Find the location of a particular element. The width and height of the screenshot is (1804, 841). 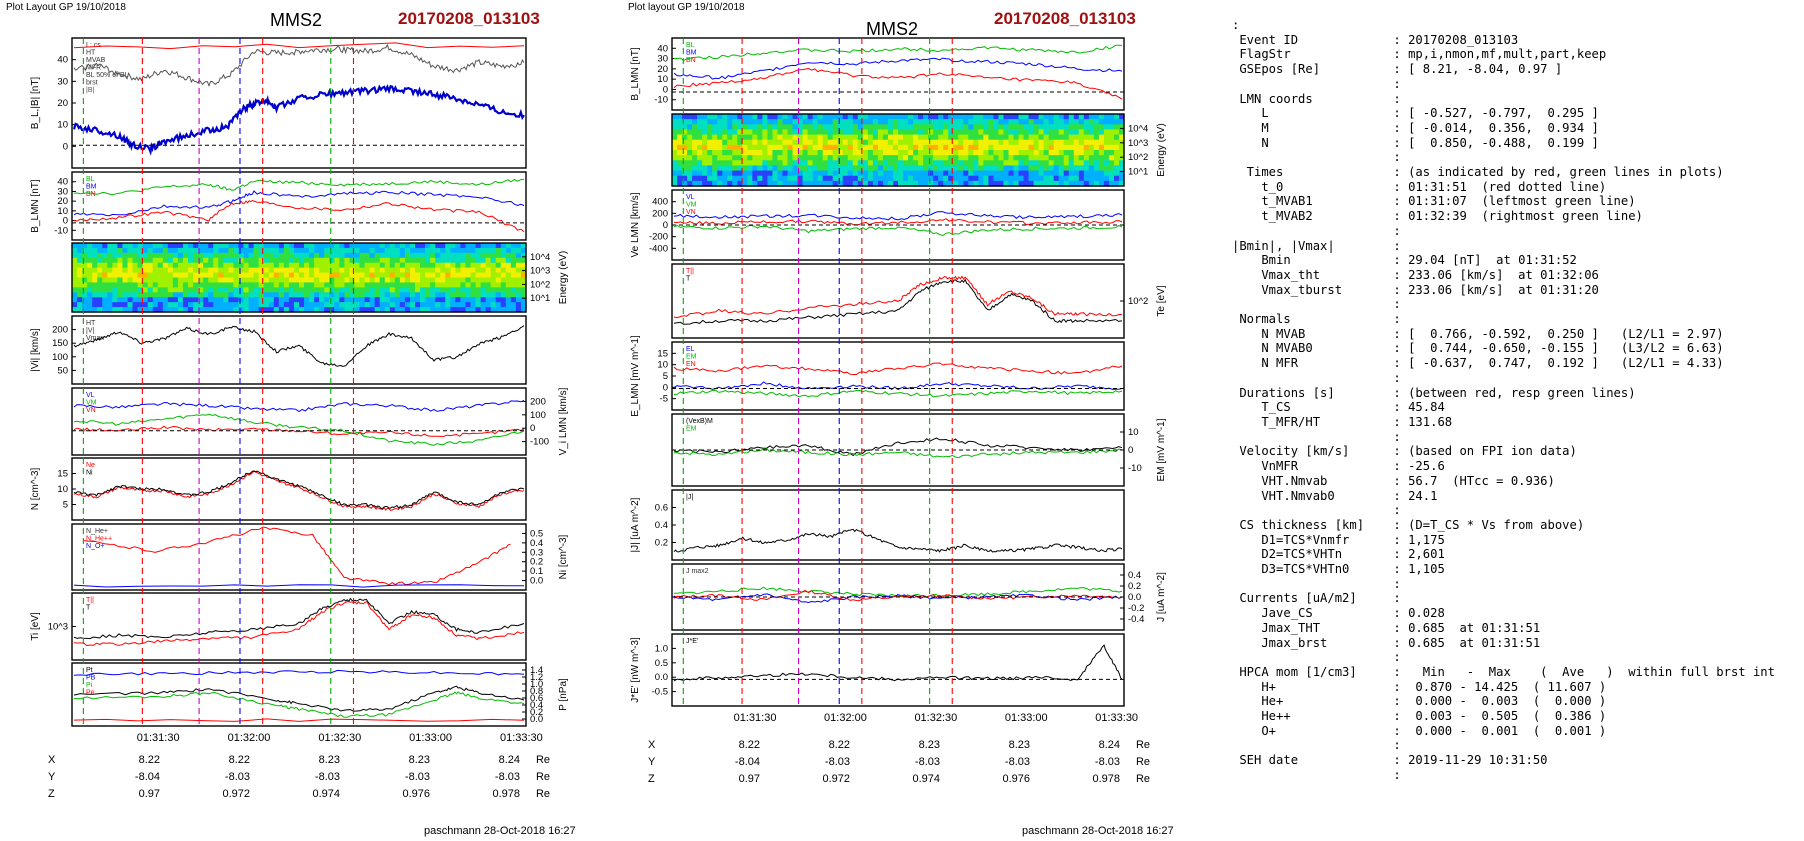

info-line: FlagStr : mp,i,nmon,mf,mult,part,keep is located at coordinates (1419, 54).